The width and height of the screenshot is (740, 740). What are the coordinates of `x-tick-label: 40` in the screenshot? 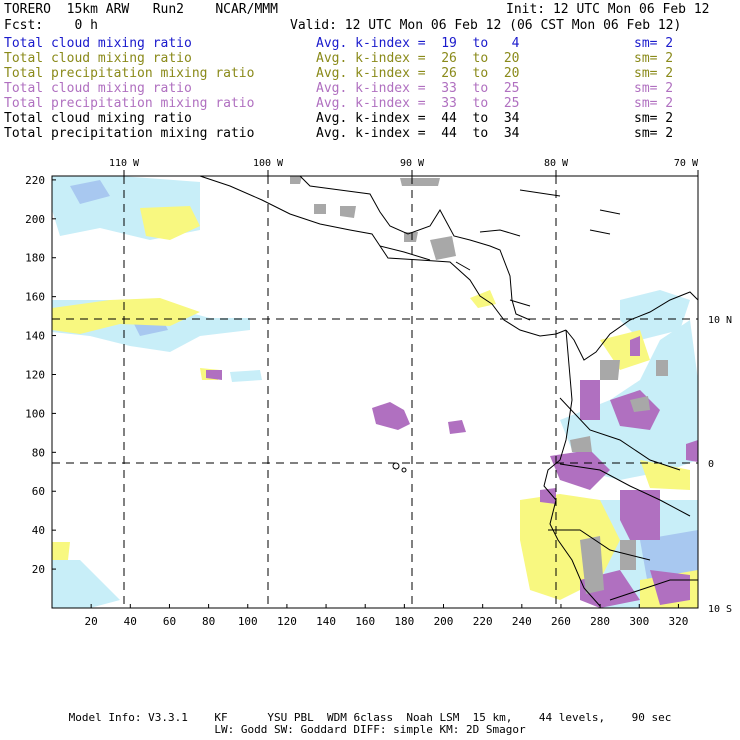 It's located at (130, 621).